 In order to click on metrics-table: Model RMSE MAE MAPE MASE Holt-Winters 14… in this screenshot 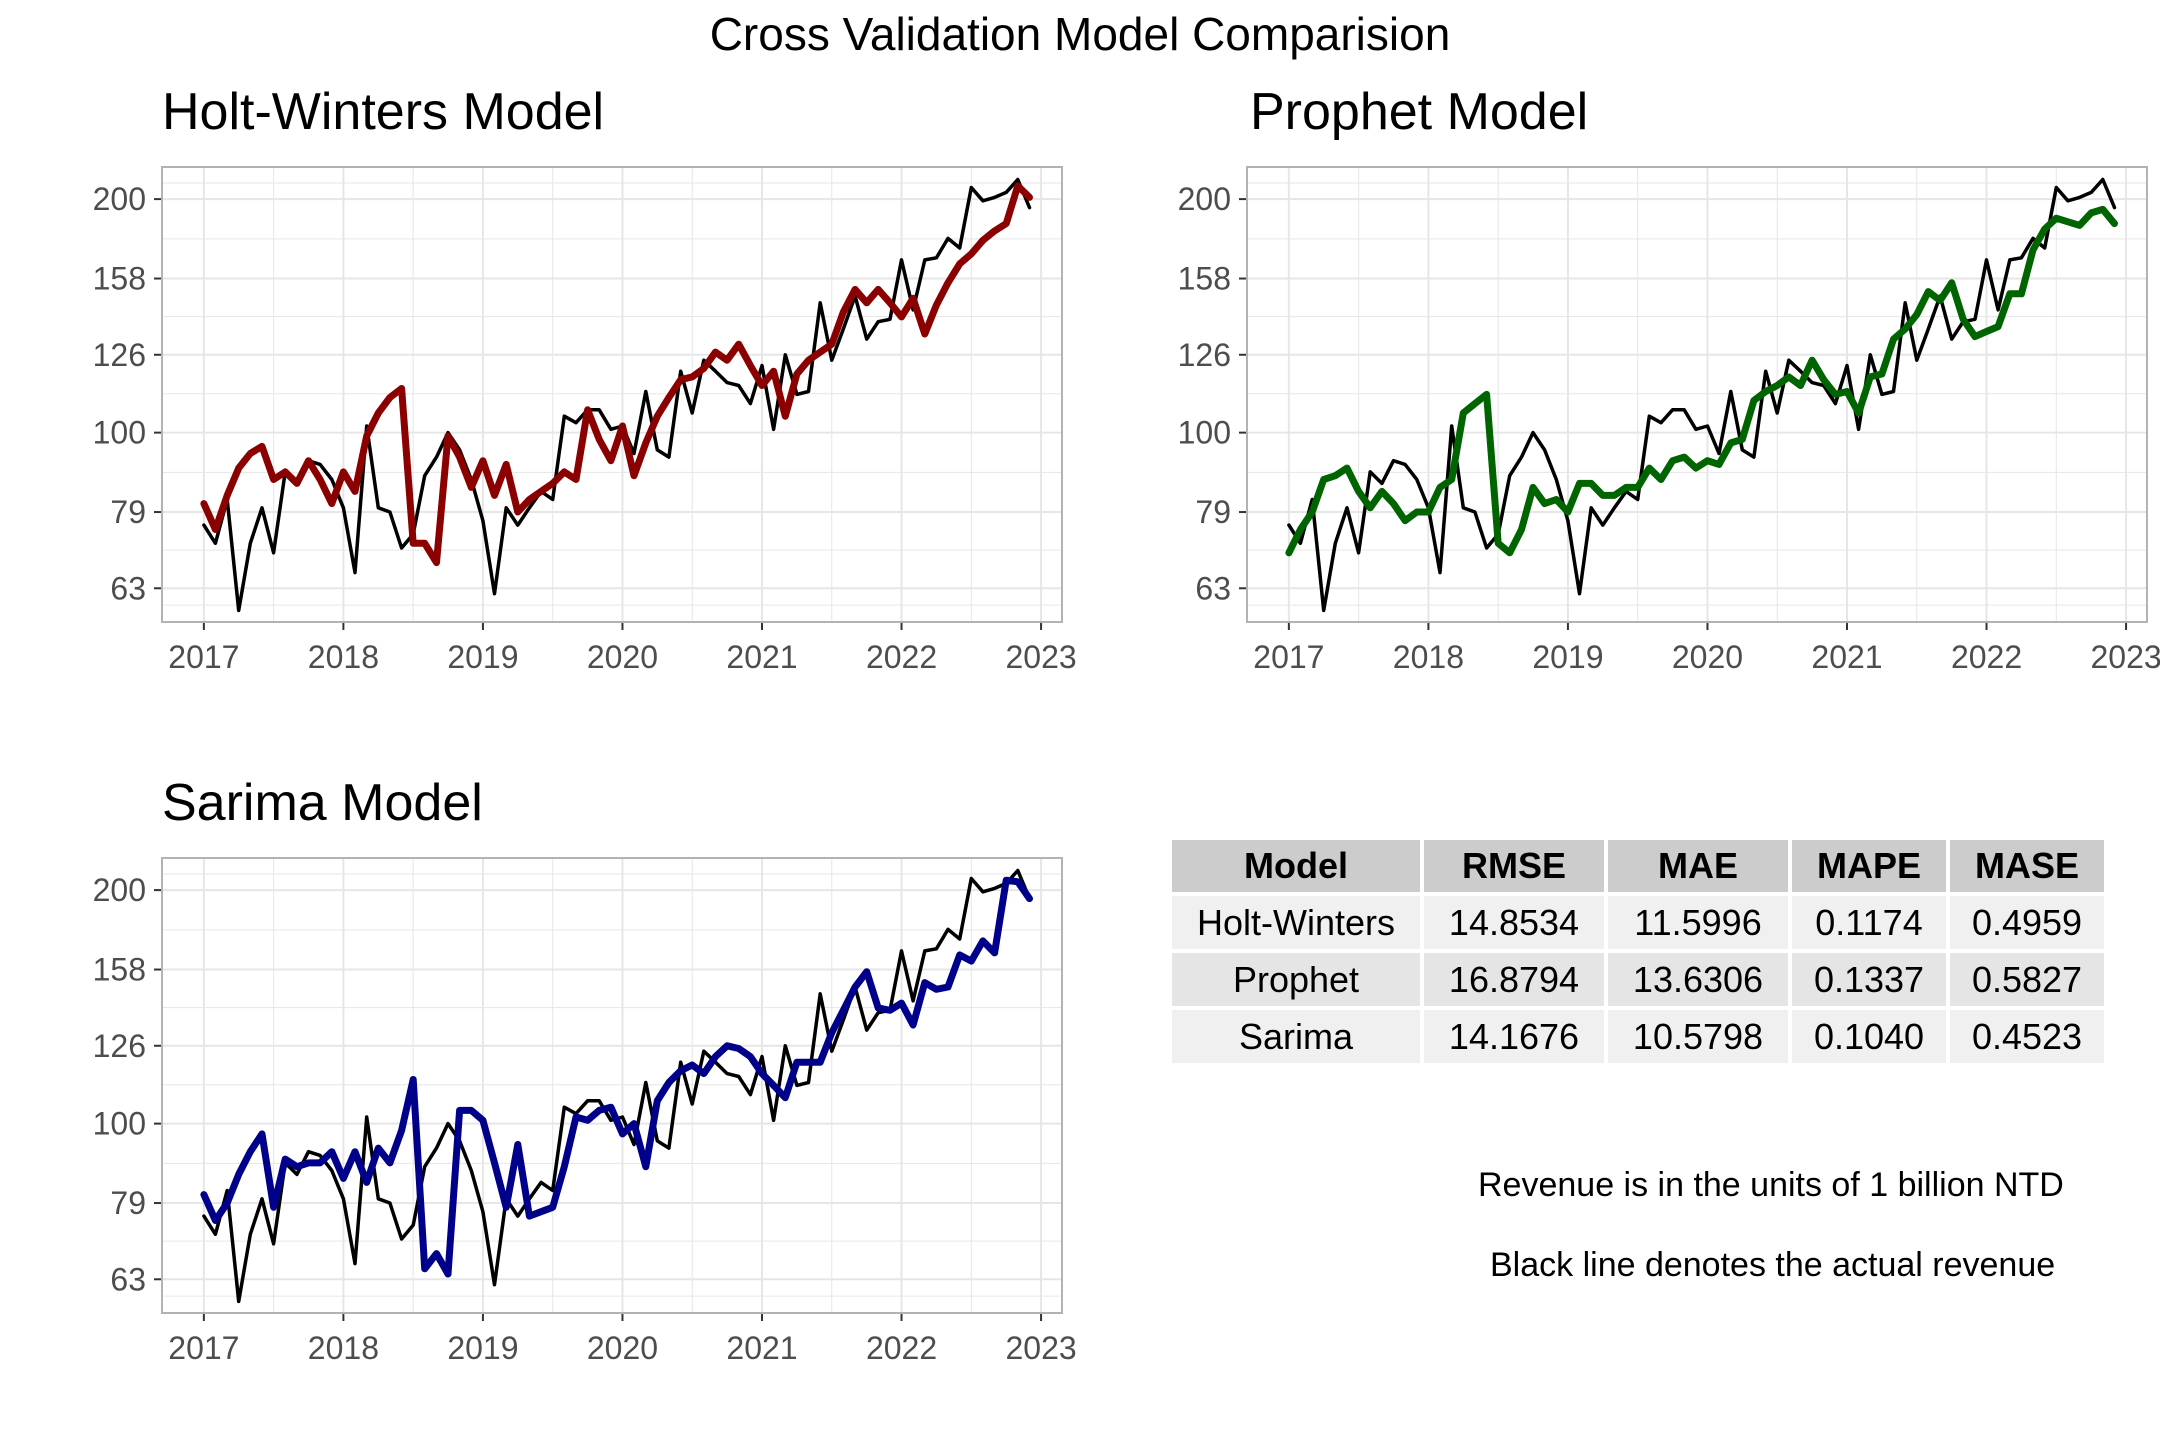, I will do `click(1638, 951)`.